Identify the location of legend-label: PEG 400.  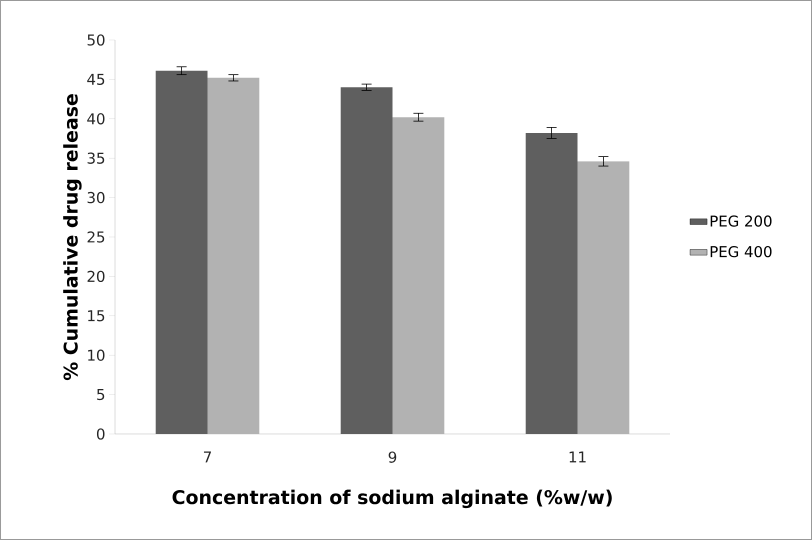
(741, 252).